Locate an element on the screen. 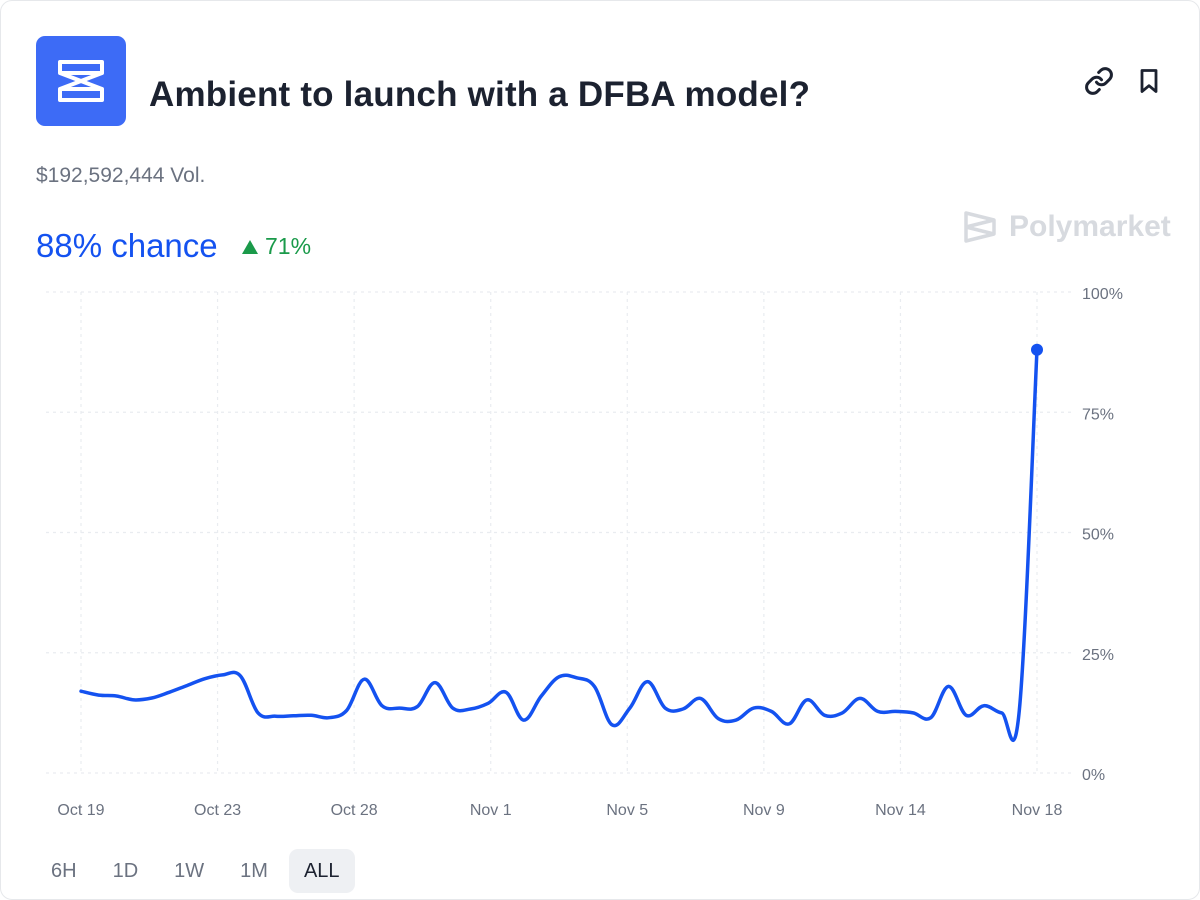 The image size is (1200, 900). chance-text: 88% chance is located at coordinates (127, 245).